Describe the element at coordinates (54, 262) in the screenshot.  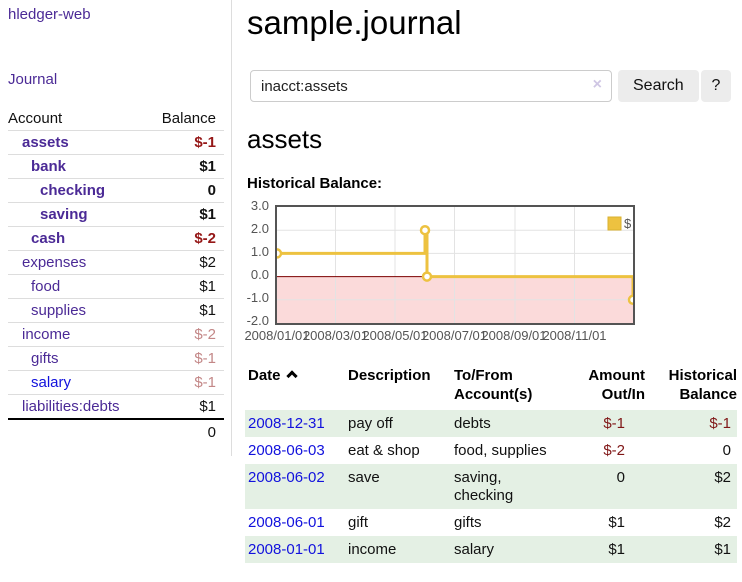
I see `account-link-expenses: expenses` at that location.